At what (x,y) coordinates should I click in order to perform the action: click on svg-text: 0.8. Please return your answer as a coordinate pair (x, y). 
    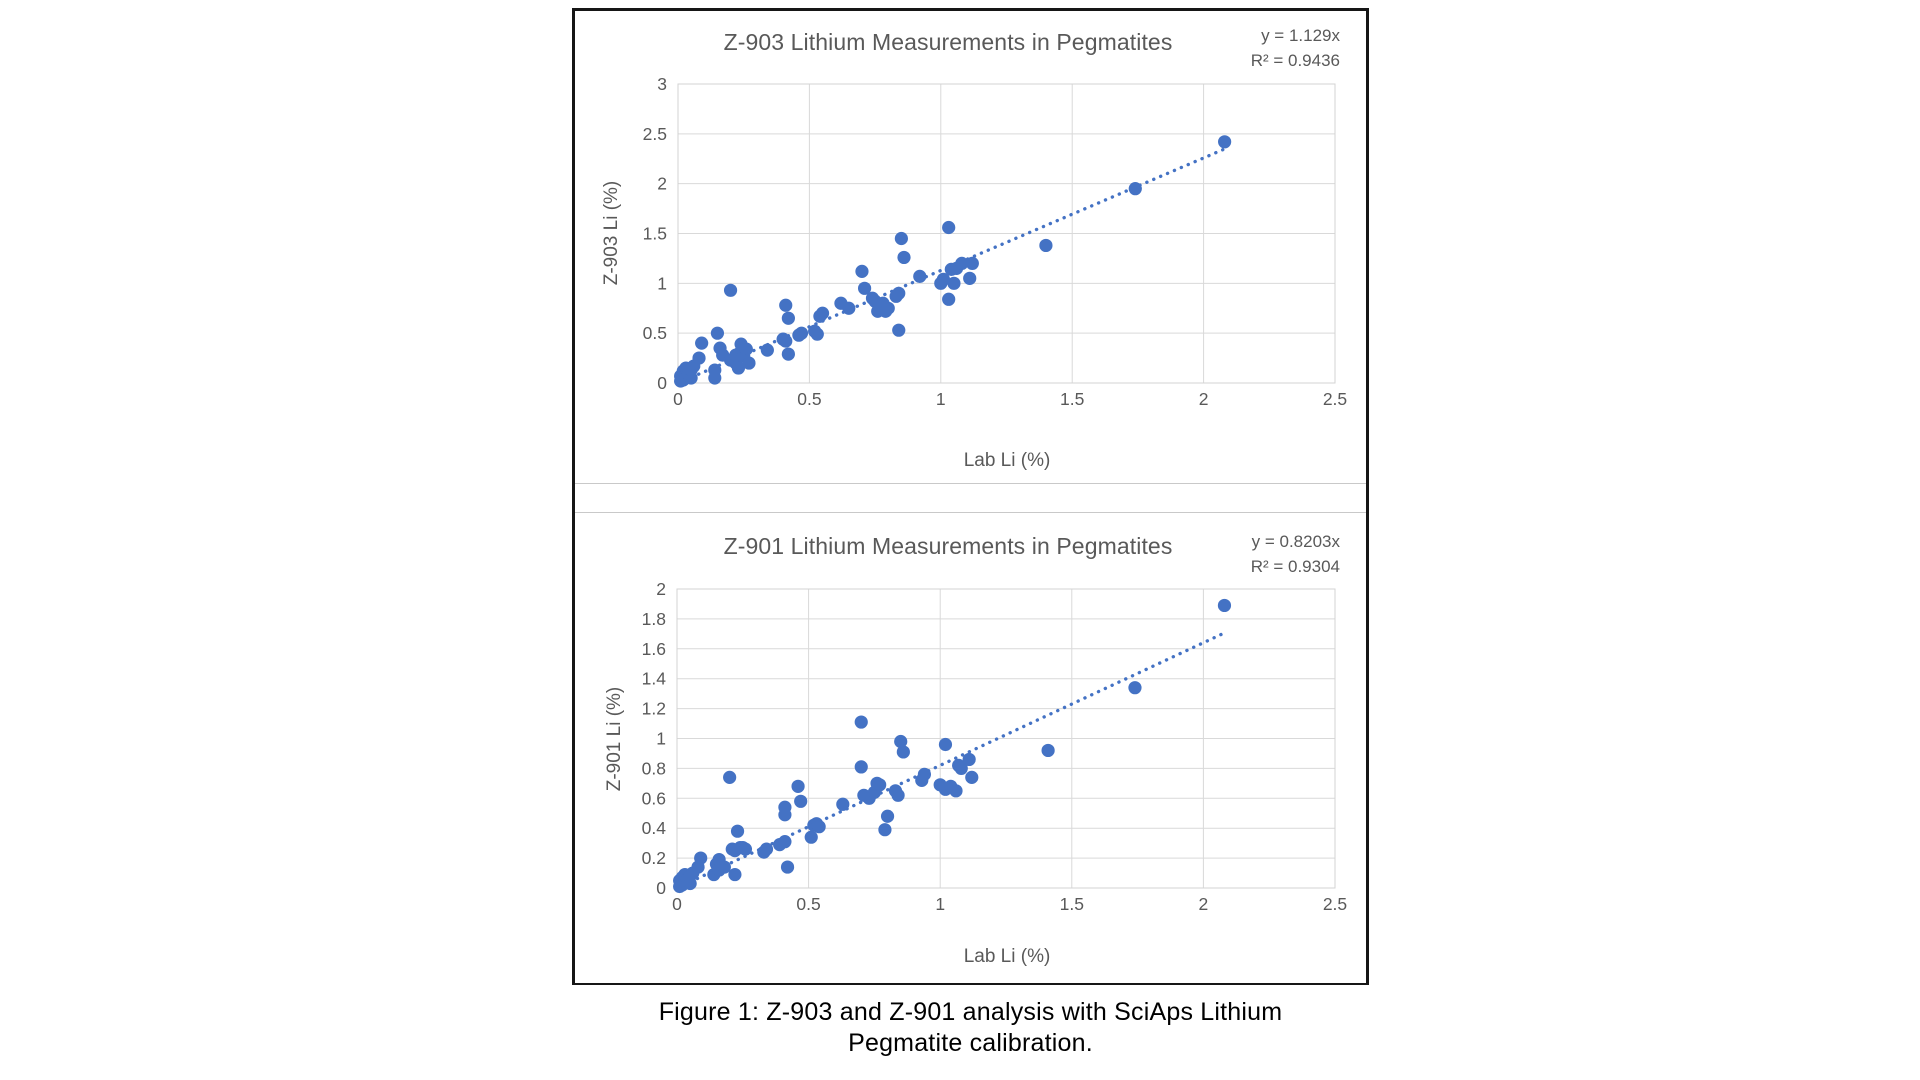
    Looking at the image, I should click on (654, 768).